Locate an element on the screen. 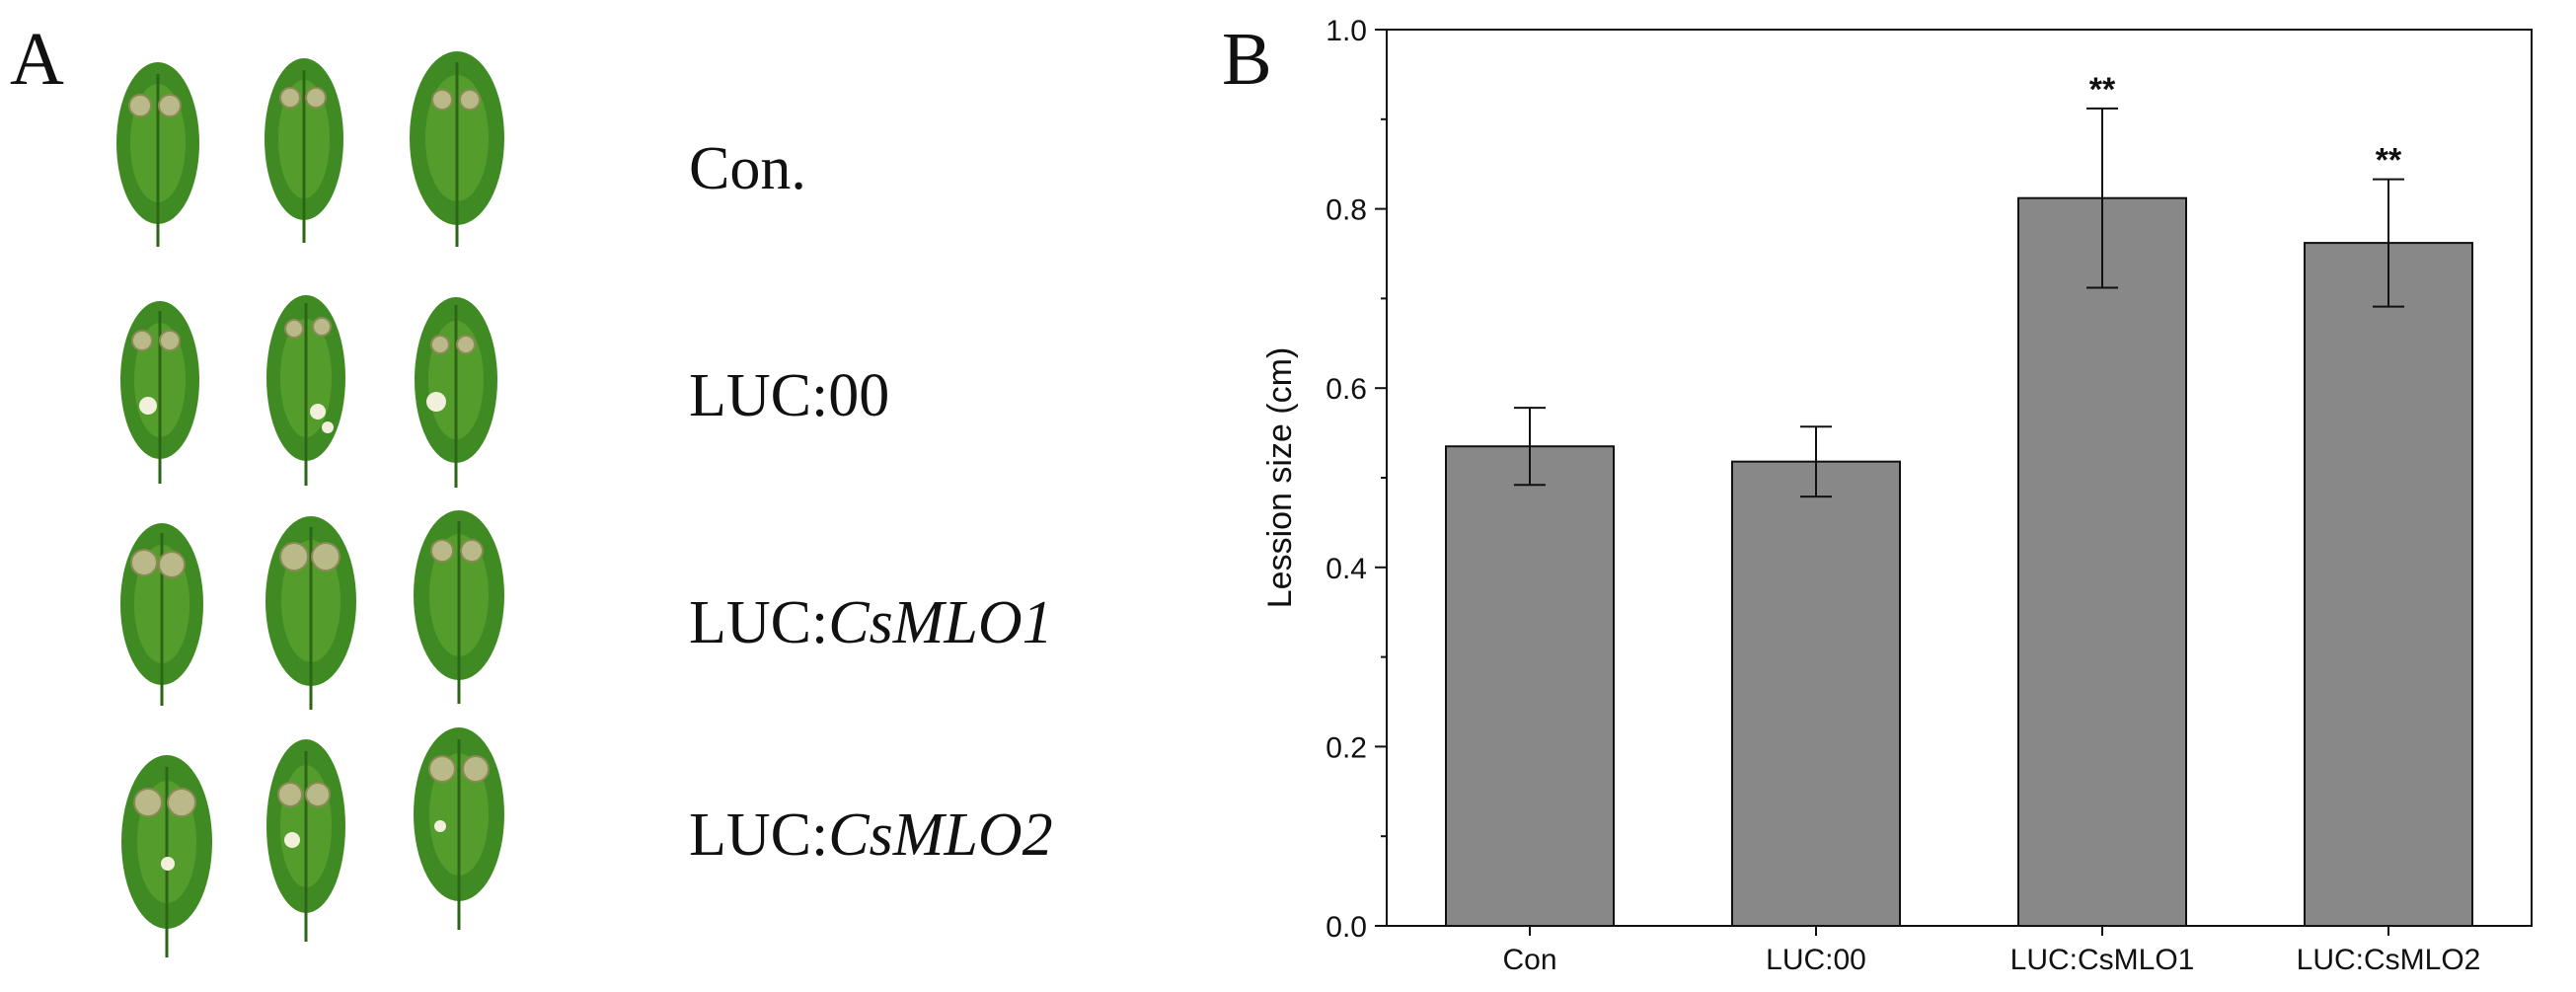 This screenshot has width=2576, height=992. row-label-control: Con. is located at coordinates (747, 169).